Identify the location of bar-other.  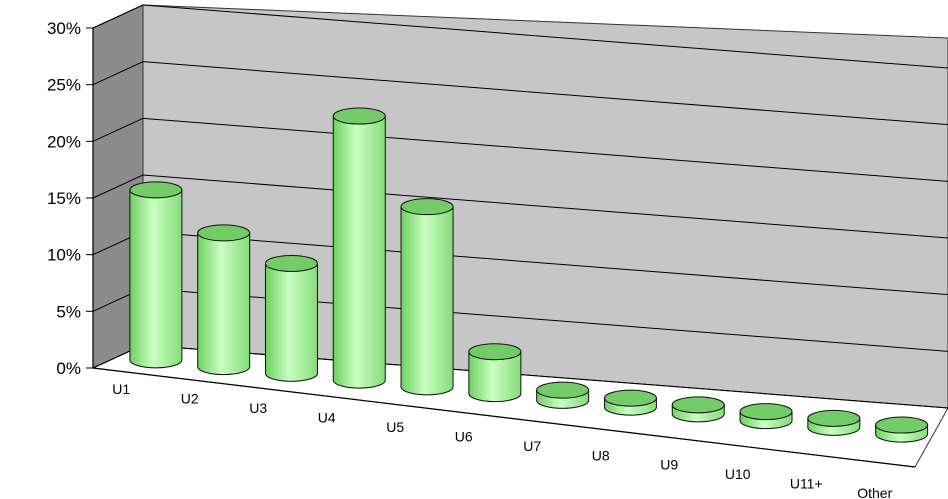
(902, 429).